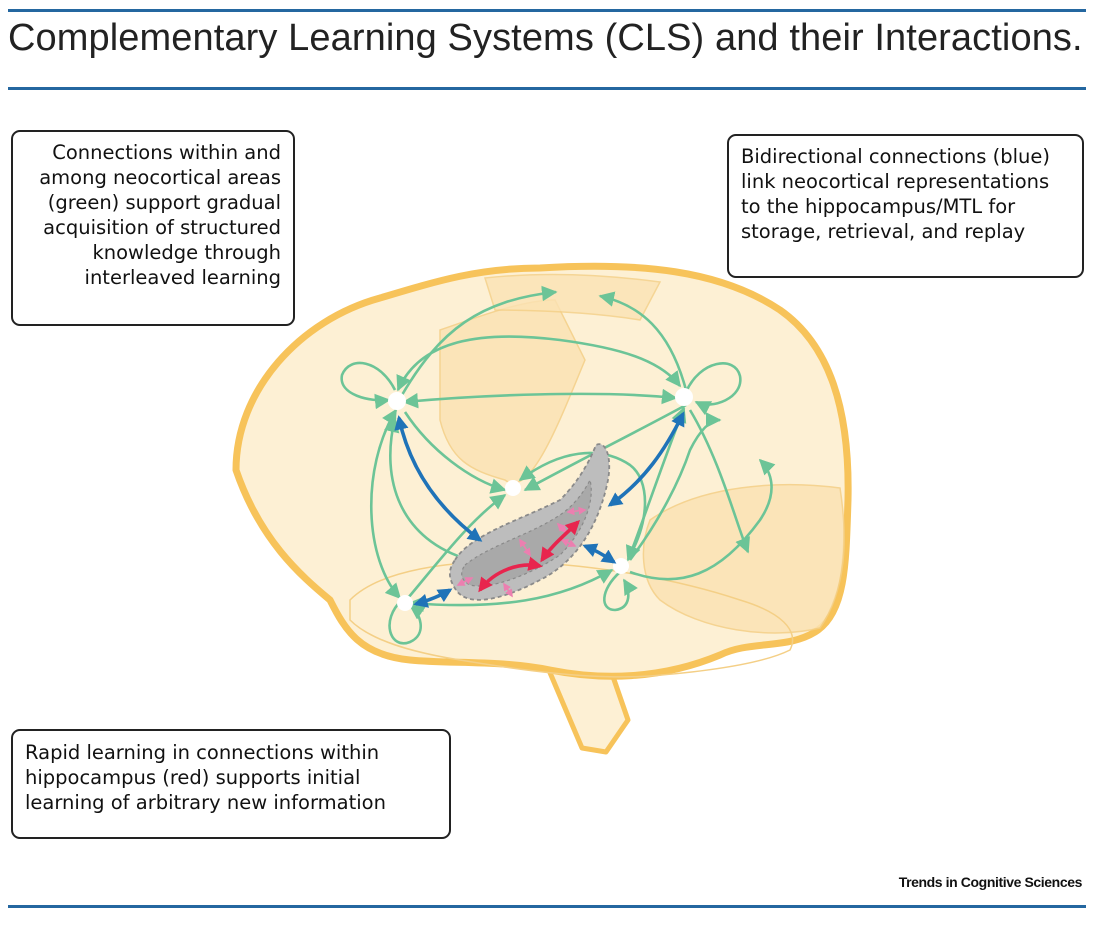 The width and height of the screenshot is (1100, 940). What do you see at coordinates (193, 777) in the screenshot?
I see `callout-line: hippocampus (red) supports initial` at bounding box center [193, 777].